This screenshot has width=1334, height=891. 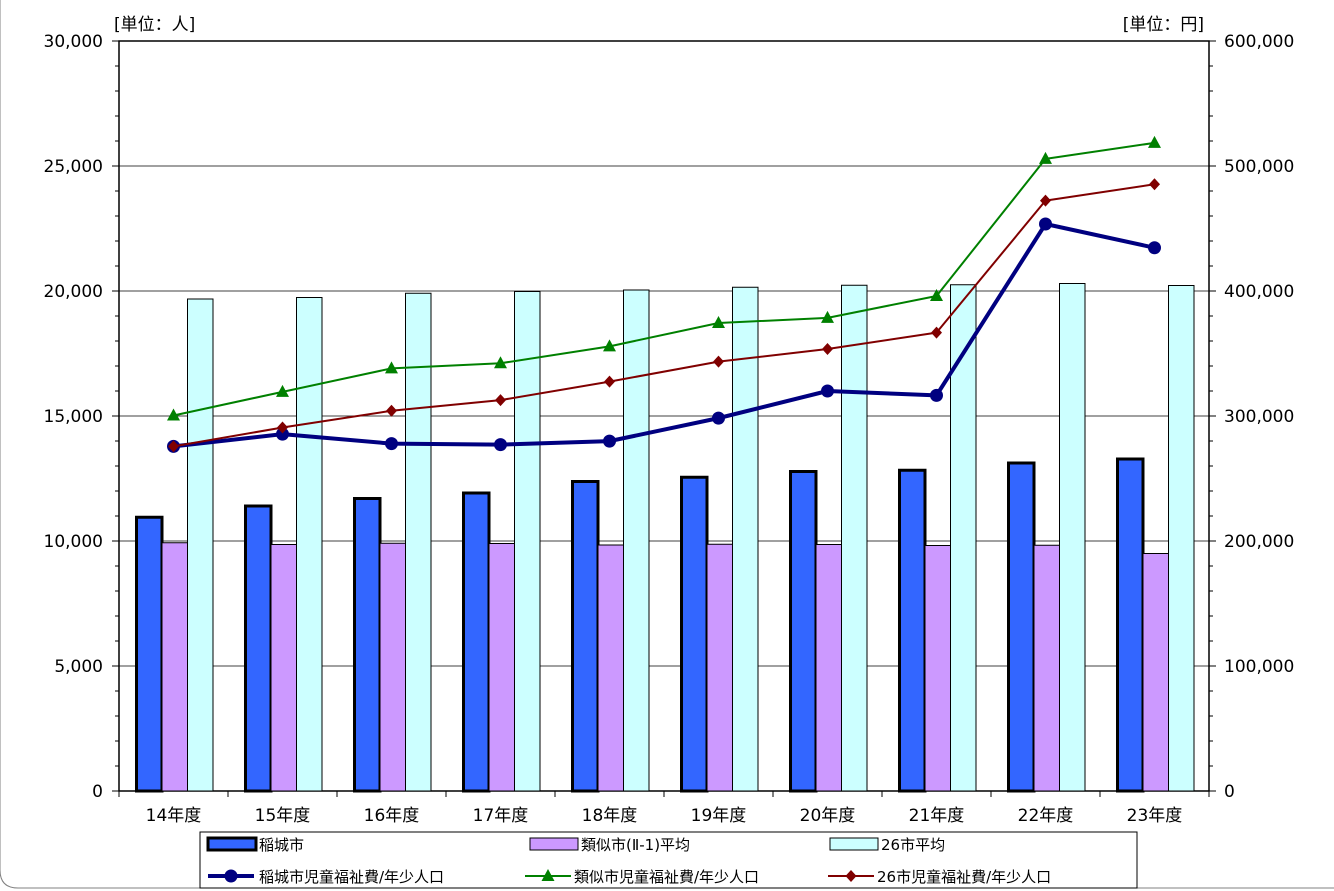 I want to click on legend-box, so click(x=668, y=860).